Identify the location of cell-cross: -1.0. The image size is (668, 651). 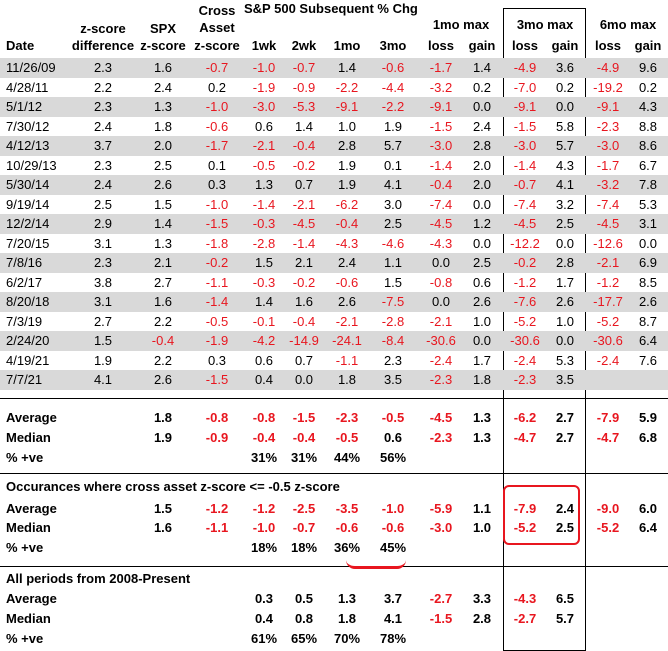
(217, 106).